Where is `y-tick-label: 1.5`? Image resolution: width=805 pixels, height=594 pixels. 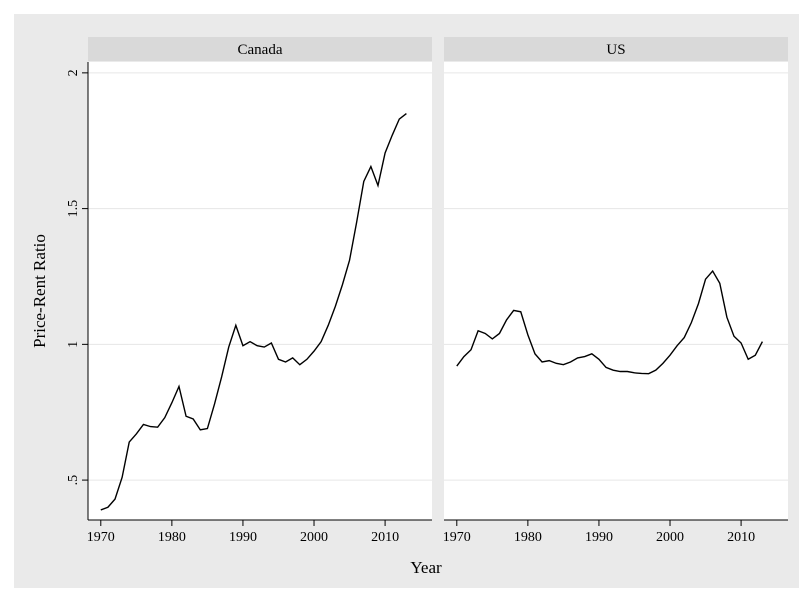 y-tick-label: 1.5 is located at coordinates (73, 209).